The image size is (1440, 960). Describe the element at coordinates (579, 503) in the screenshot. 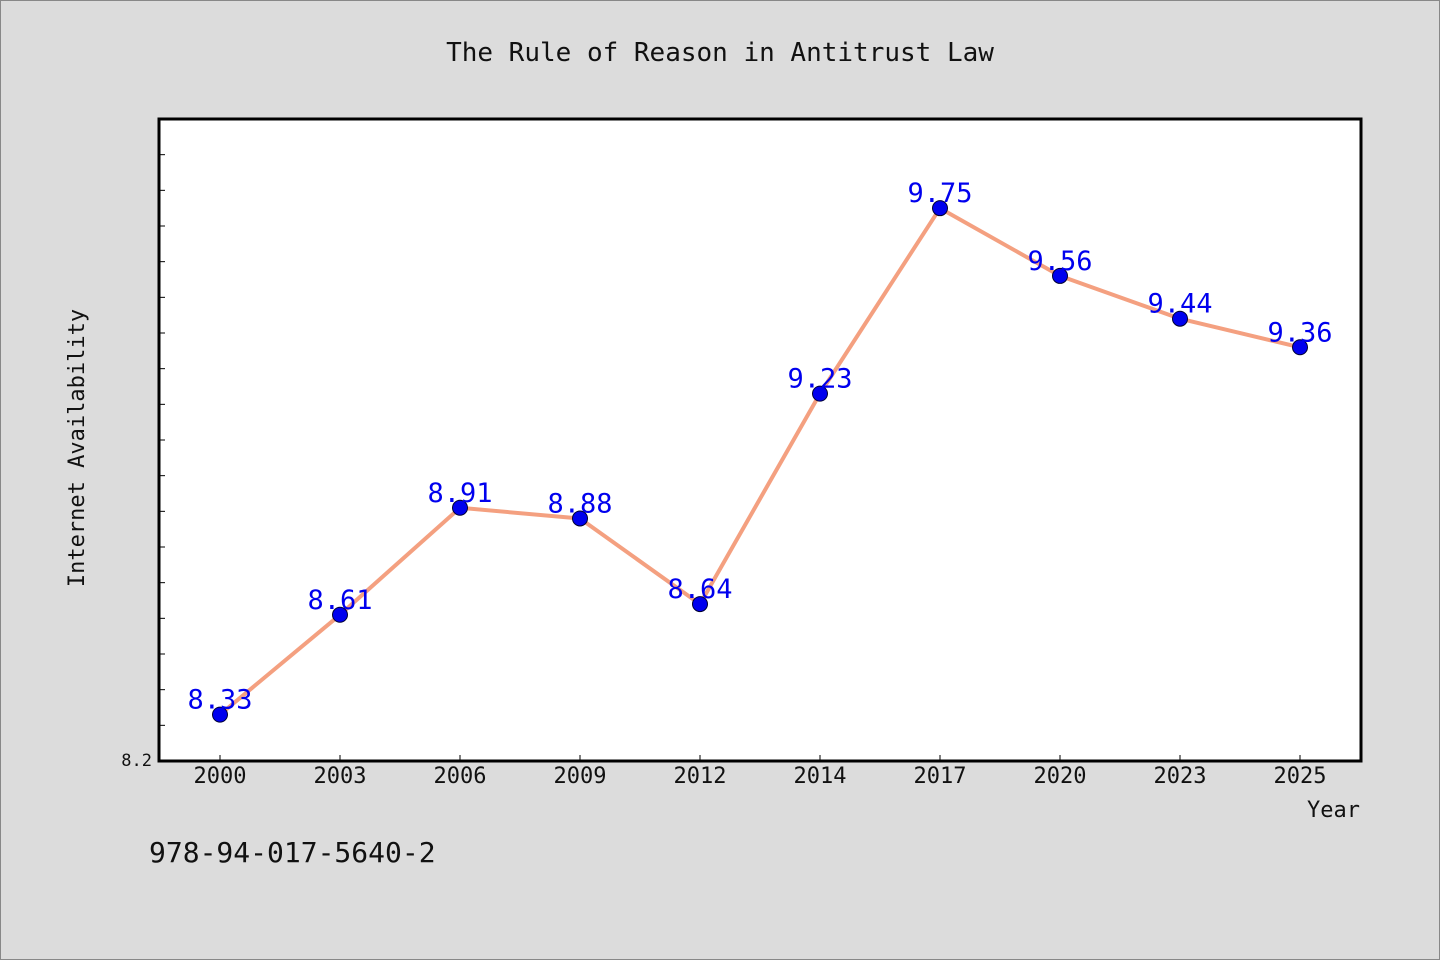

I see `data-label: 8.88` at that location.